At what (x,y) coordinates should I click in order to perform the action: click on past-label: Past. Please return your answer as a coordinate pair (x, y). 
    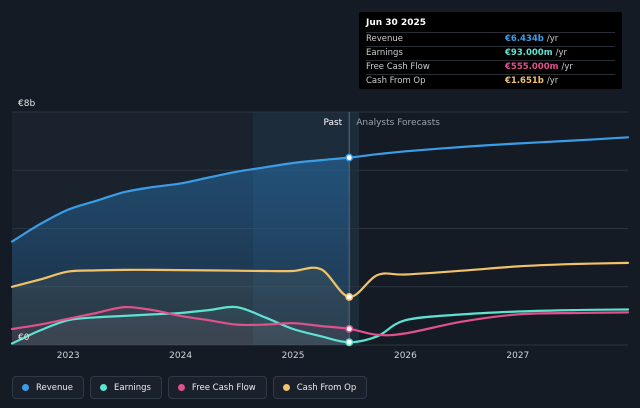
    Looking at the image, I should click on (332, 123).